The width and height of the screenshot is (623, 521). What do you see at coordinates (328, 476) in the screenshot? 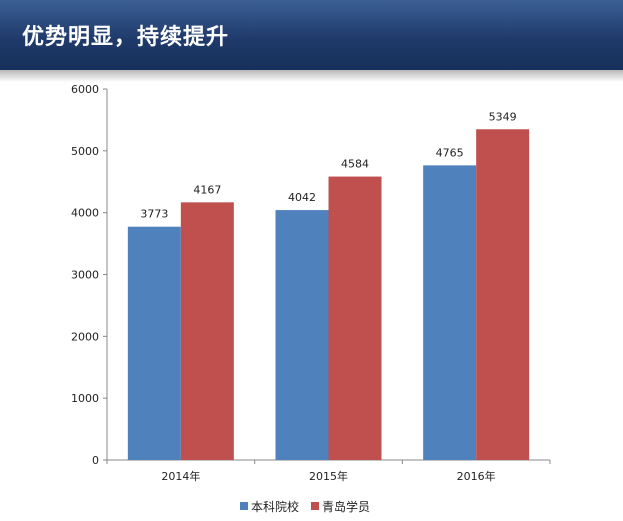
I see `x-tick-label: 2015年` at bounding box center [328, 476].